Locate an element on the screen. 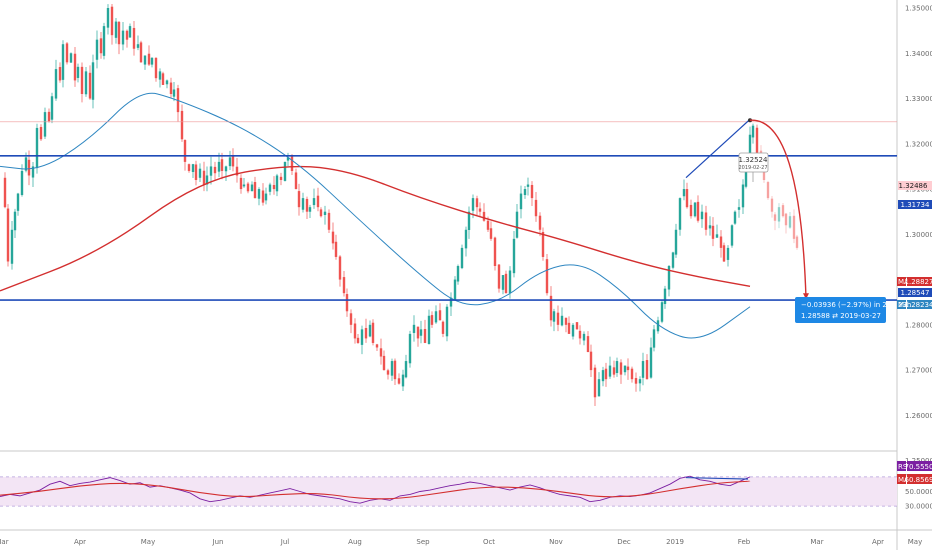 The height and width of the screenshot is (550, 932). price-tick-label: 1.33000 is located at coordinates (918, 99).